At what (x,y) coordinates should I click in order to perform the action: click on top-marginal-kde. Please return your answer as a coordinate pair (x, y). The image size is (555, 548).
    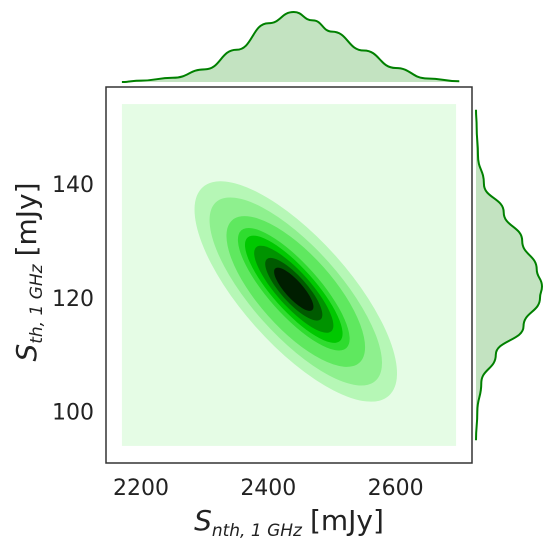
    Looking at the image, I should click on (290, 46).